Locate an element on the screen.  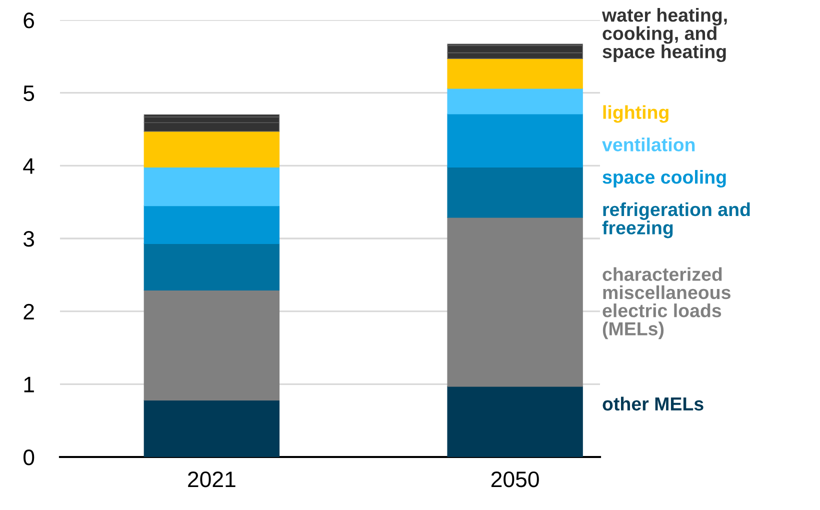
y-tick-label: 1 is located at coordinates (29, 384).